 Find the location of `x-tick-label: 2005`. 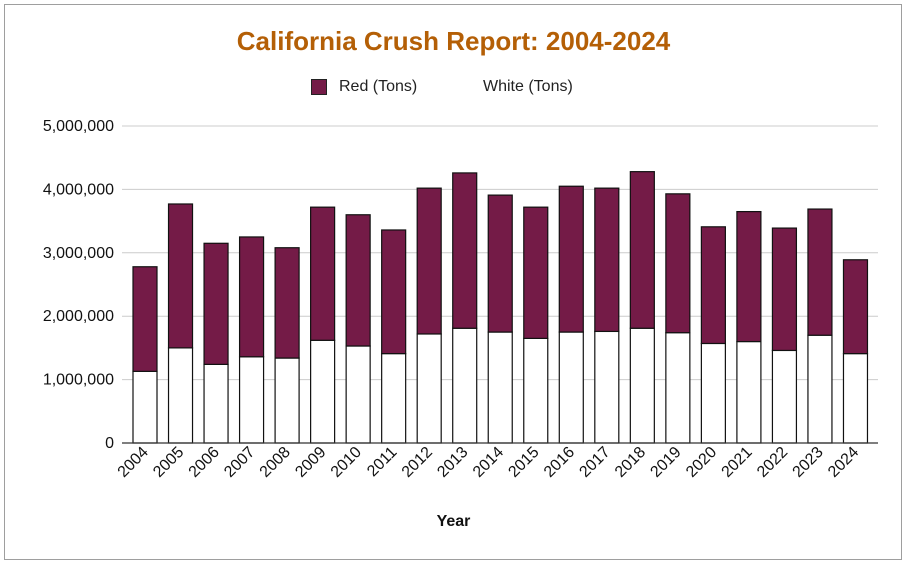

x-tick-label: 2005 is located at coordinates (168, 462).